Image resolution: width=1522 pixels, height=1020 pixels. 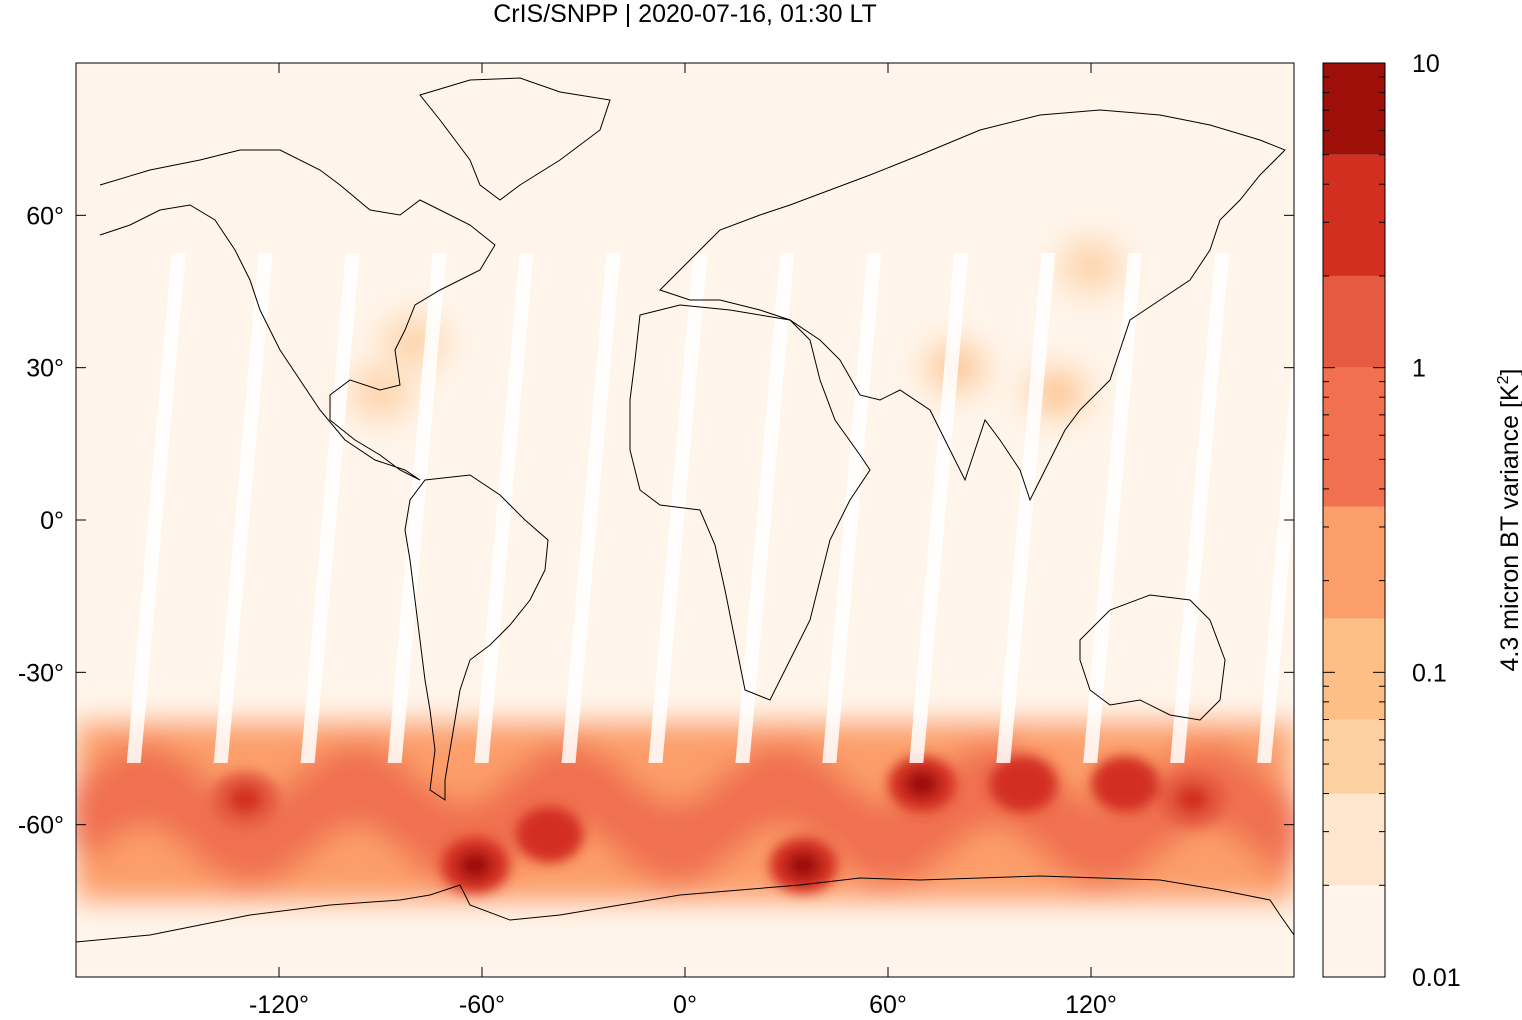 I want to click on x-tick-label: -60°, so click(x=482, y=1005).